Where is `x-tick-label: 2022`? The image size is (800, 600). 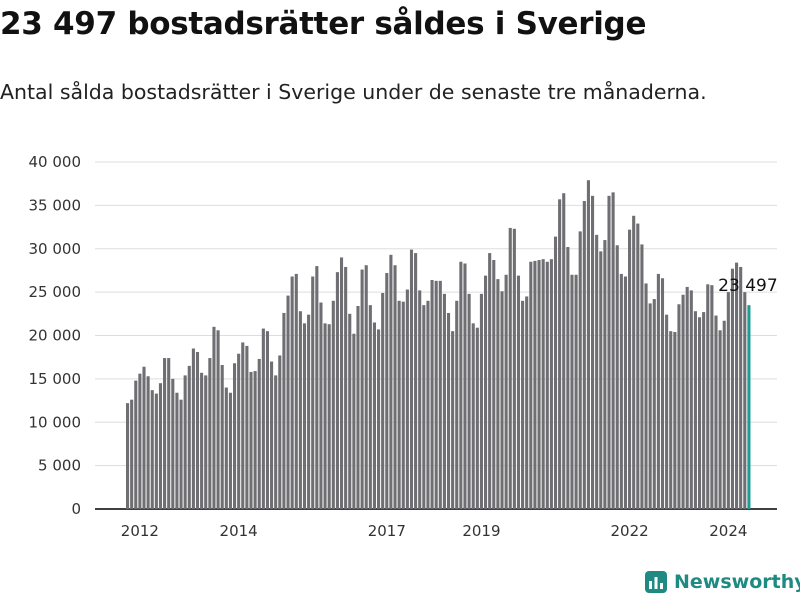 x-tick-label: 2022 is located at coordinates (629, 531).